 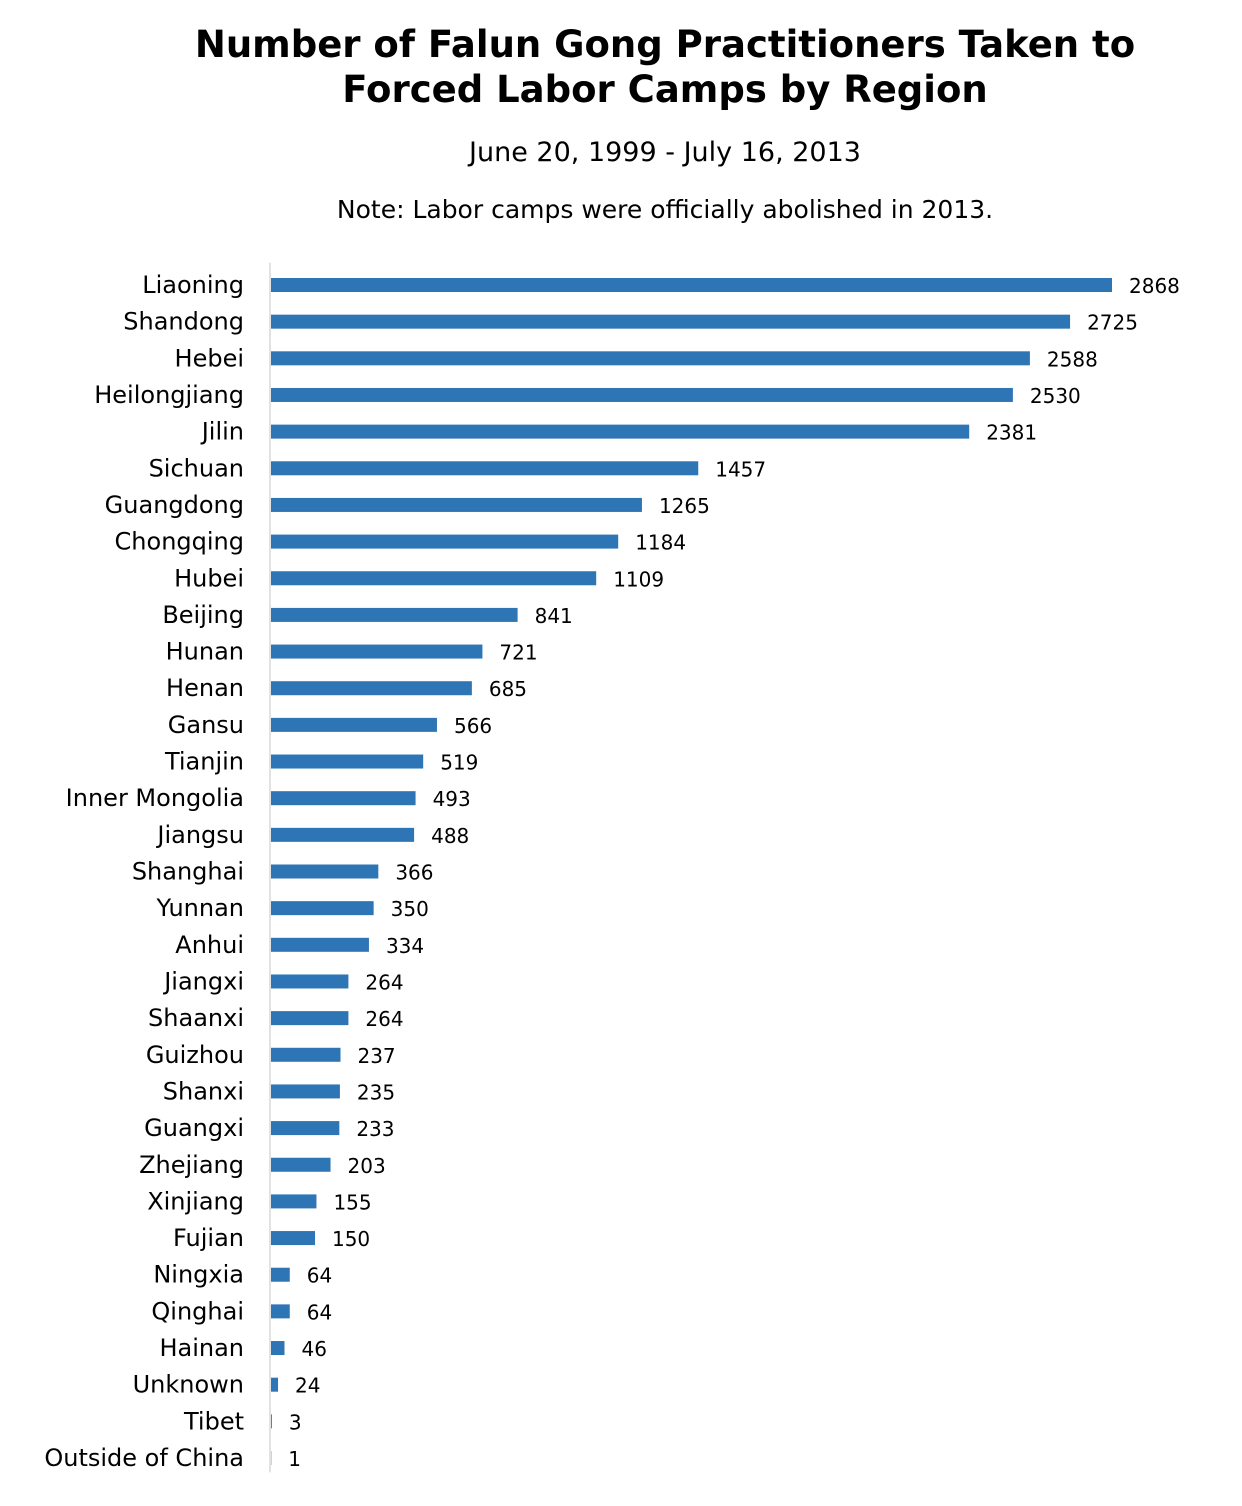 I want to click on category-label: Shanghai, so click(x=188, y=872).